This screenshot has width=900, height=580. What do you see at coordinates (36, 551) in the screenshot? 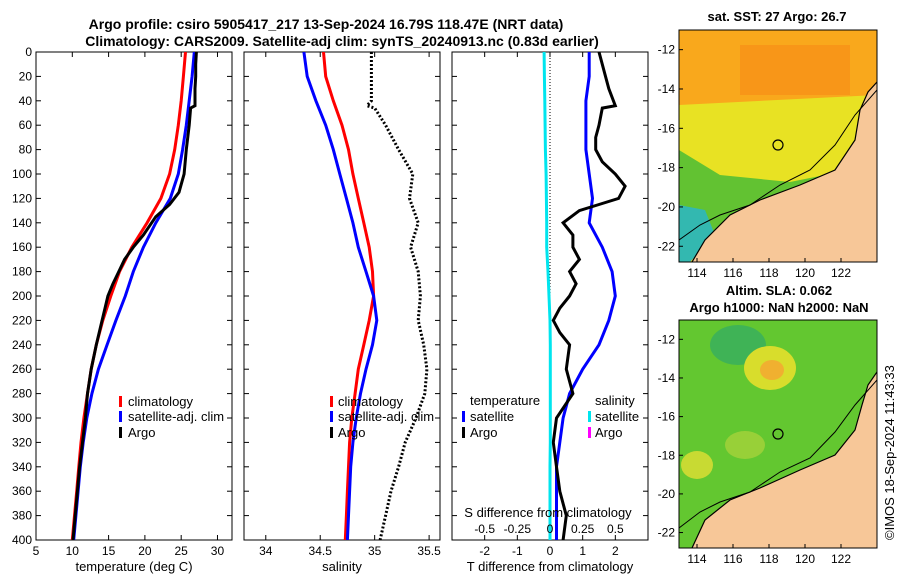
I see `x-tick-label: 5` at bounding box center [36, 551].